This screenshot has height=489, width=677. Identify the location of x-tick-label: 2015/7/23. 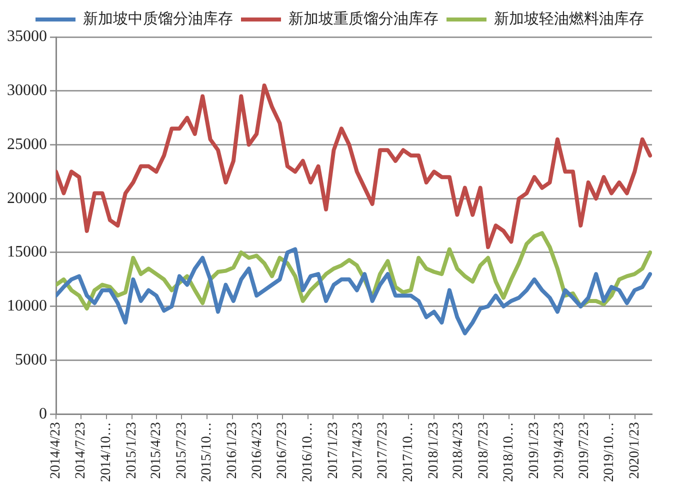
(182, 450).